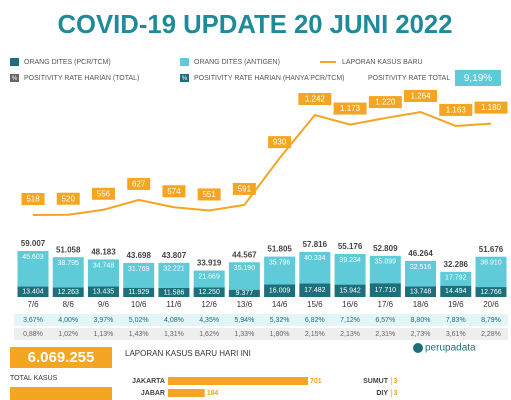  What do you see at coordinates (456, 291) in the screenshot?
I see `pcr-label: 14.494` at bounding box center [456, 291].